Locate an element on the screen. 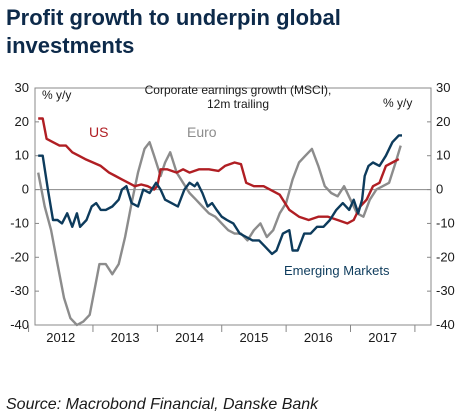  y-tick-label-right: -30 is located at coordinates (445, 290).